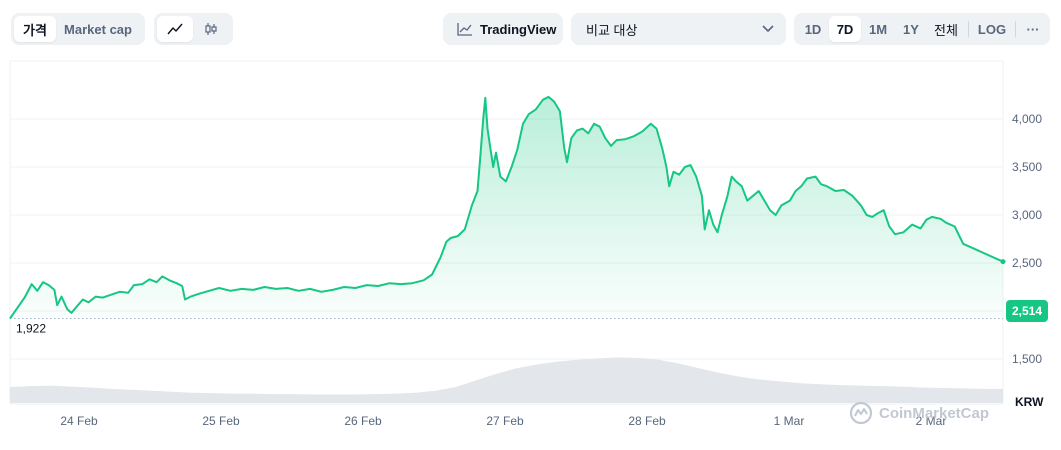 This screenshot has width=1061, height=450. Describe the element at coordinates (363, 421) in the screenshot. I see `x-tick-label: 26 Feb` at that location.